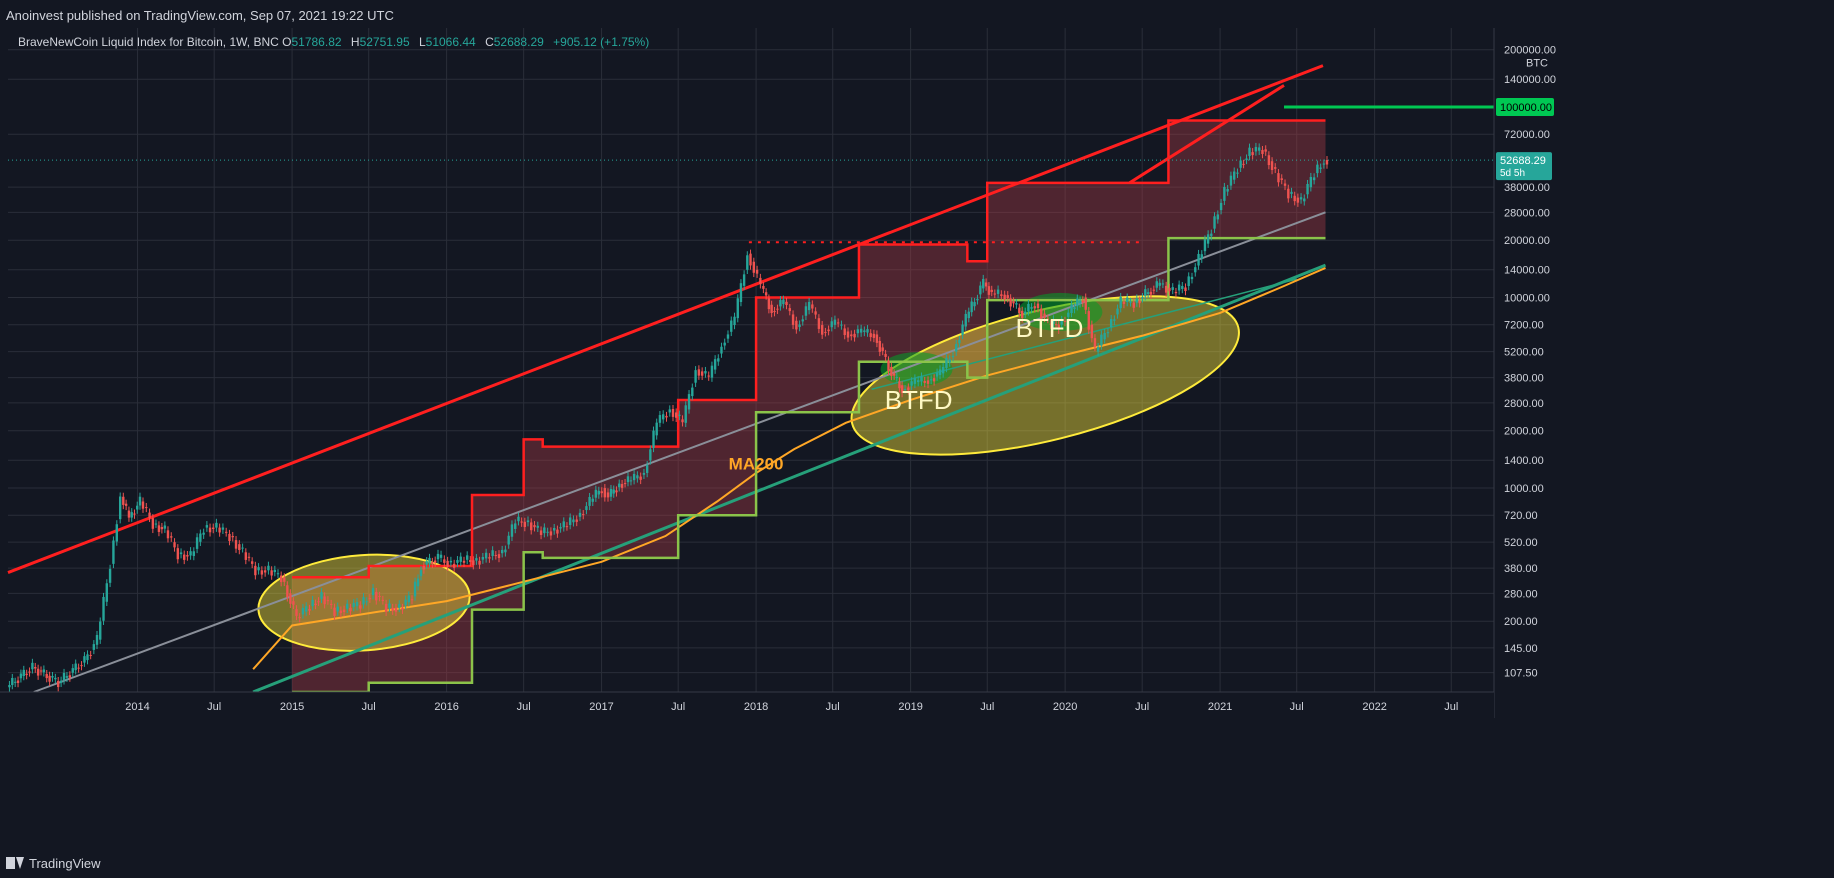 The height and width of the screenshot is (878, 1834). Describe the element at coordinates (1523, 161) in the screenshot. I see `last-price-label: 52688.29` at that location.